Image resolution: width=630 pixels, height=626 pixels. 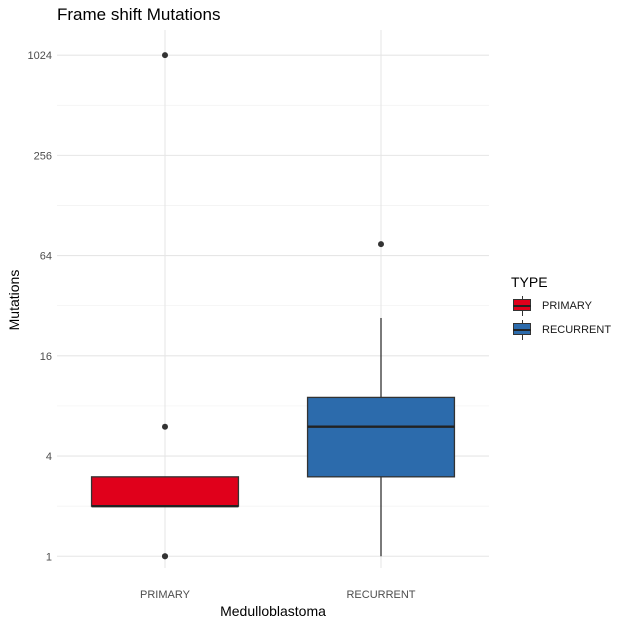 What do you see at coordinates (273, 611) in the screenshot?
I see `x-axis-label: Medulloblastoma` at bounding box center [273, 611].